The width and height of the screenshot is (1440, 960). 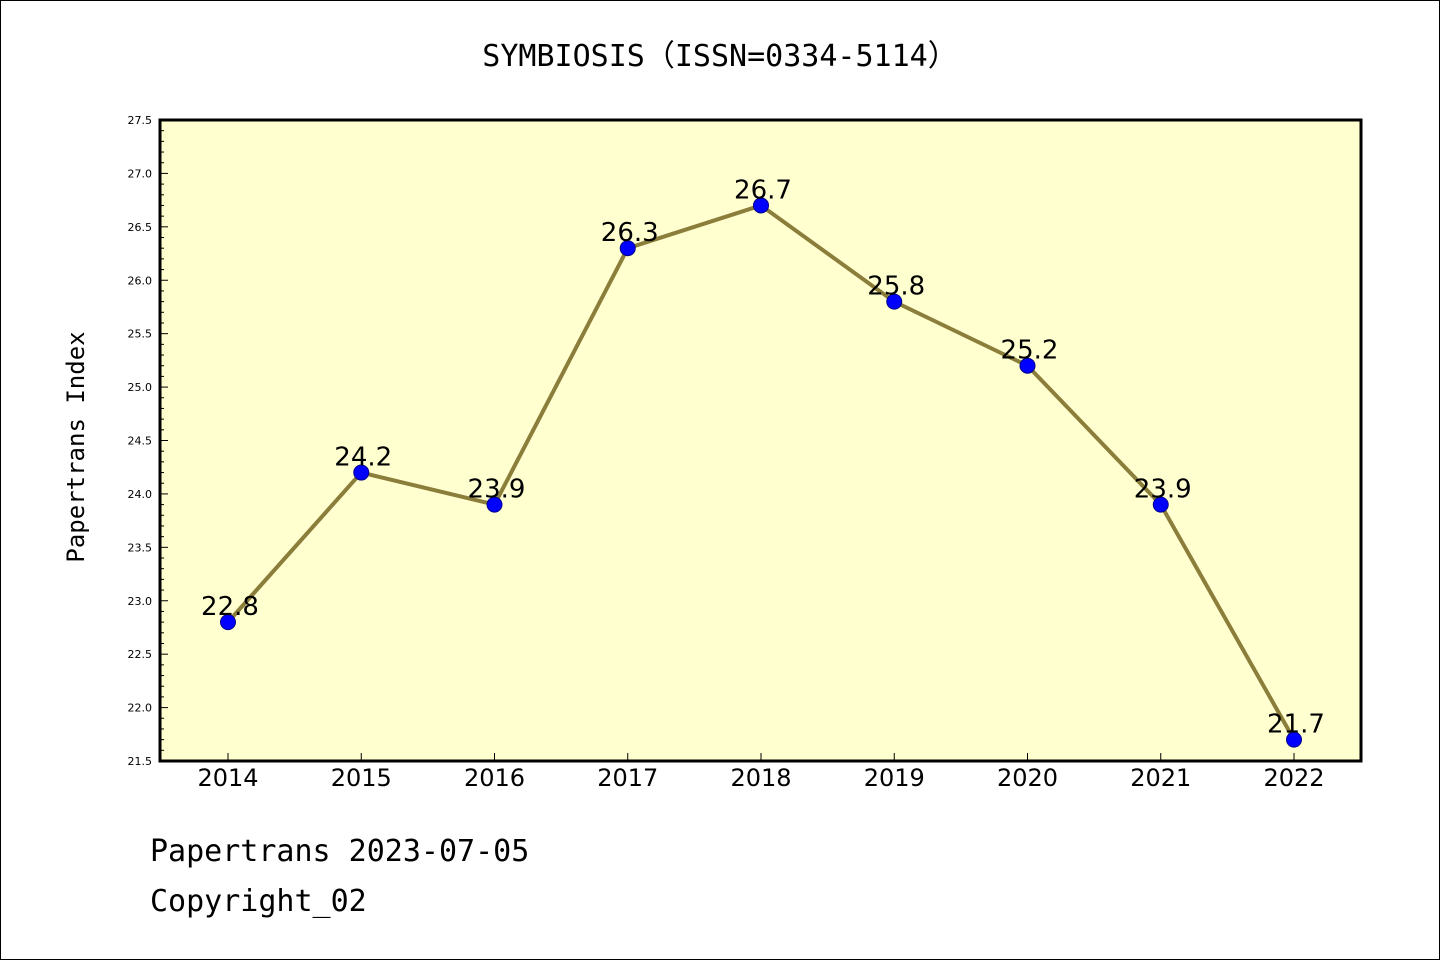 I want to click on y-tick-label: 22.0, so click(x=140, y=708).